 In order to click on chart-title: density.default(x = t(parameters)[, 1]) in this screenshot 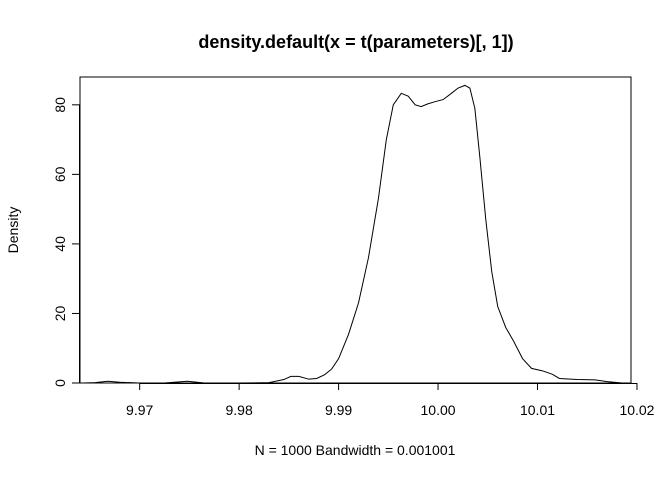, I will do `click(355, 42)`.